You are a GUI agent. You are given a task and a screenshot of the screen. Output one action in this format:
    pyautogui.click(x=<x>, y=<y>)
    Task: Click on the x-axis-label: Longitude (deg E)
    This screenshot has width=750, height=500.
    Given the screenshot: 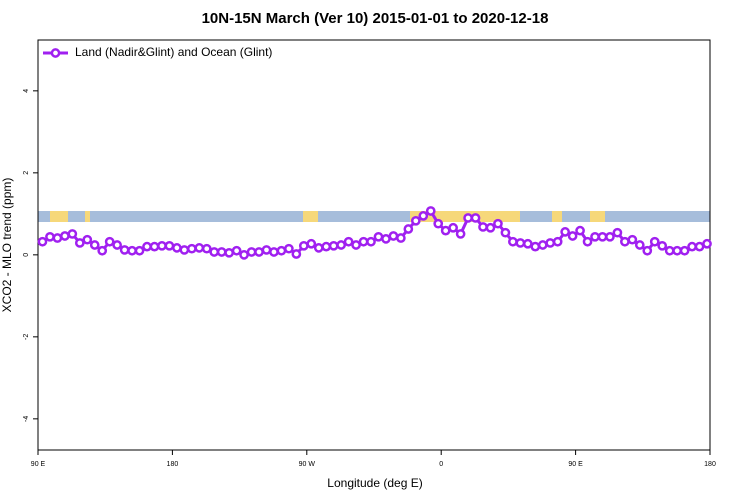 What is the action you would take?
    pyautogui.click(x=374, y=483)
    